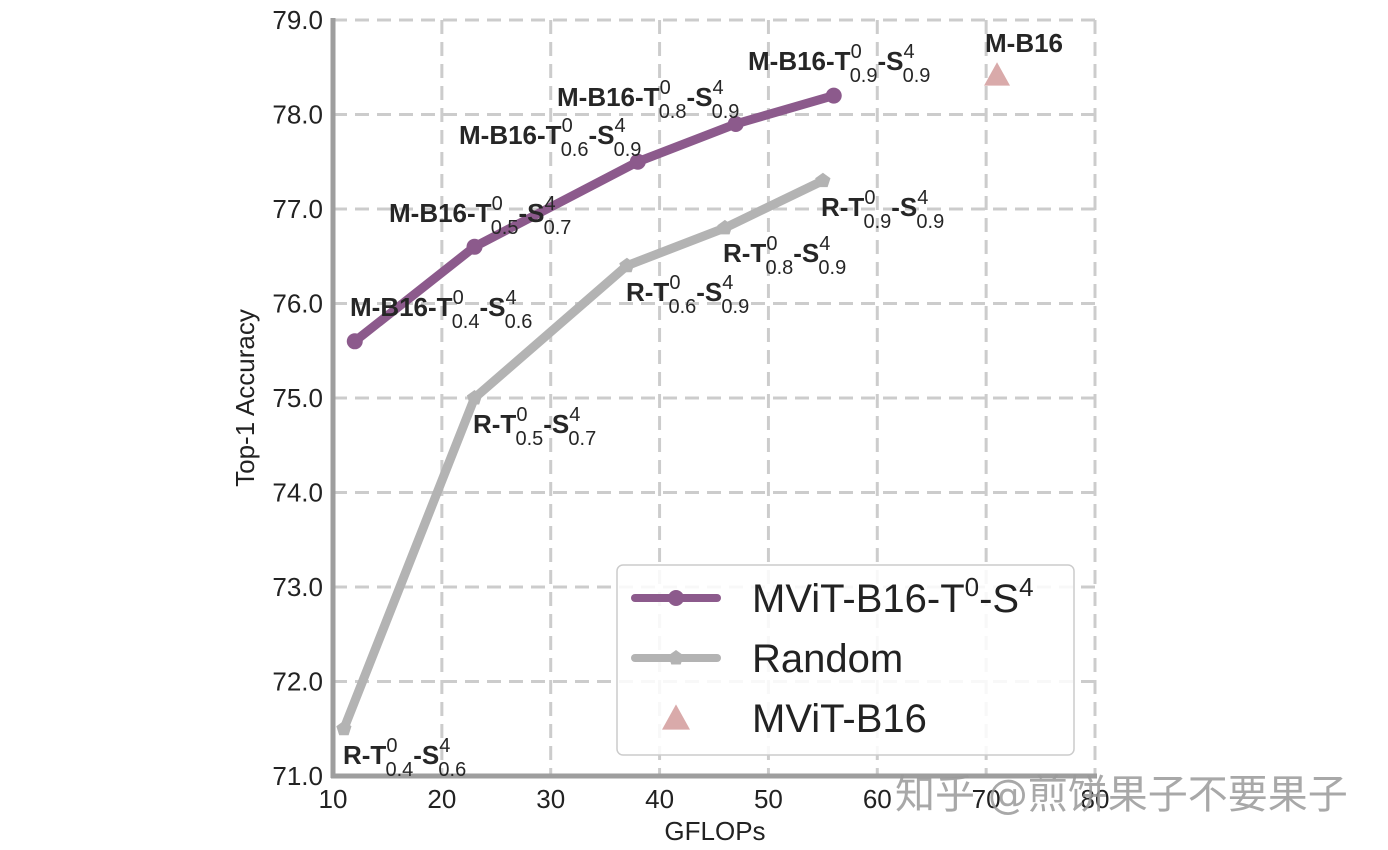 This screenshot has height=850, width=1388. What do you see at coordinates (297, 304) in the screenshot?
I see `y-tick-label: 76.0` at bounding box center [297, 304].